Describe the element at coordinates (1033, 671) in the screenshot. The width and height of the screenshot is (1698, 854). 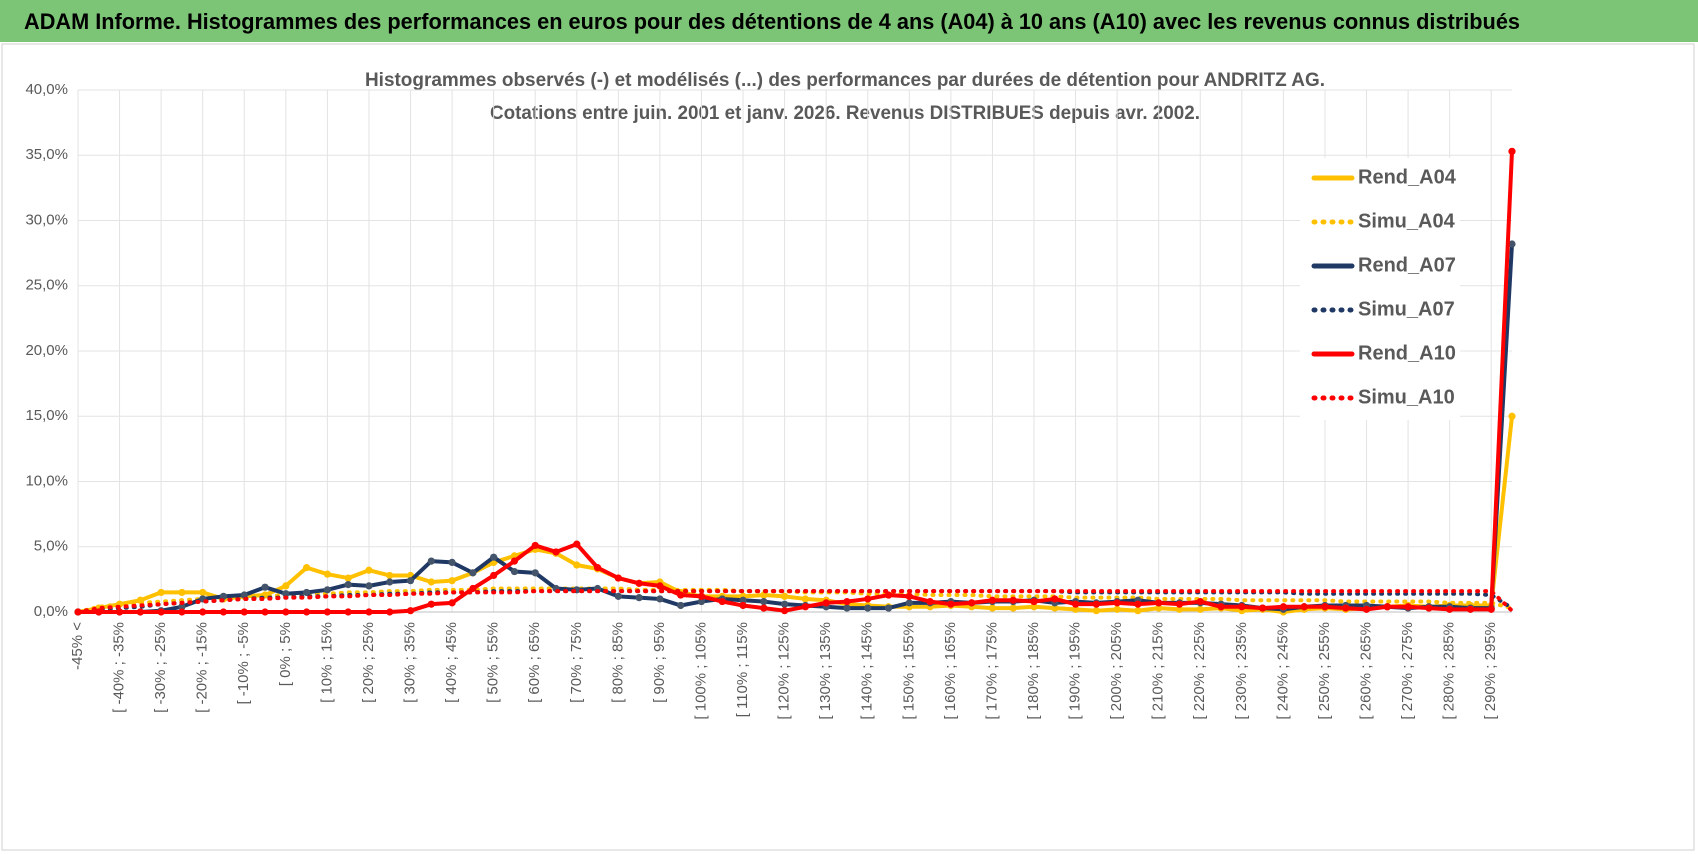
I see `x-tick-label: [ 180% ; 185%` at that location.